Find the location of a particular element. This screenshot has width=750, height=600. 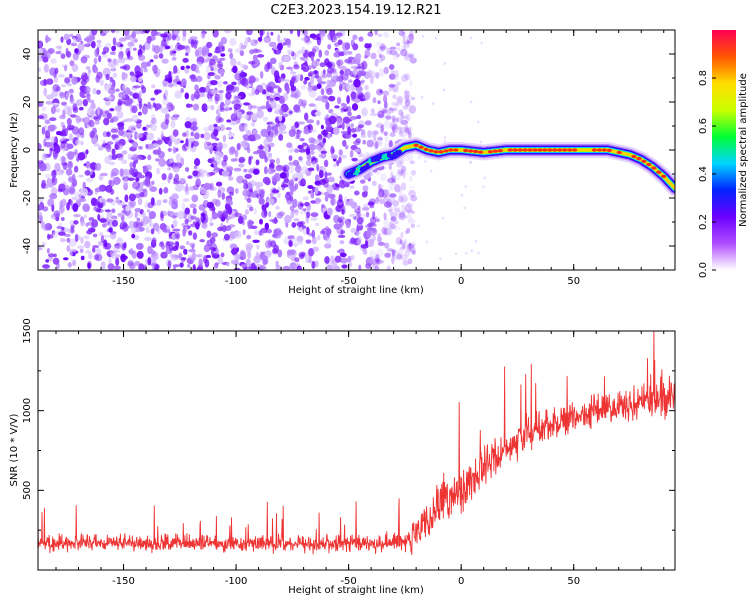

signal-peak is located at coordinates (644, 161).